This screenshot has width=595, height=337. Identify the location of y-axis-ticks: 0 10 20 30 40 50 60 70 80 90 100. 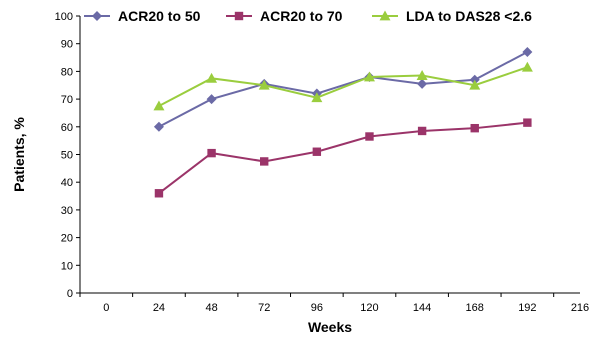
(67, 155).